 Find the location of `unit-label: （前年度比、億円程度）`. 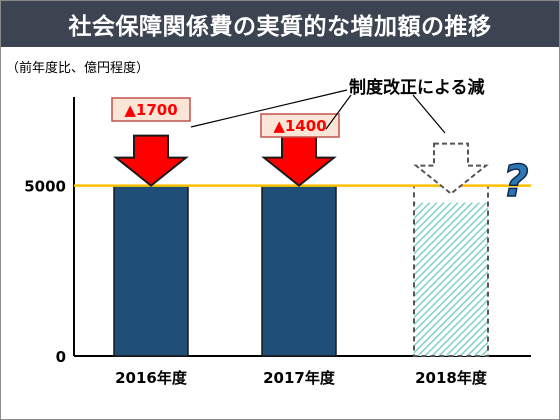

unit-label: （前年度比、億円程度） is located at coordinates (78, 68).